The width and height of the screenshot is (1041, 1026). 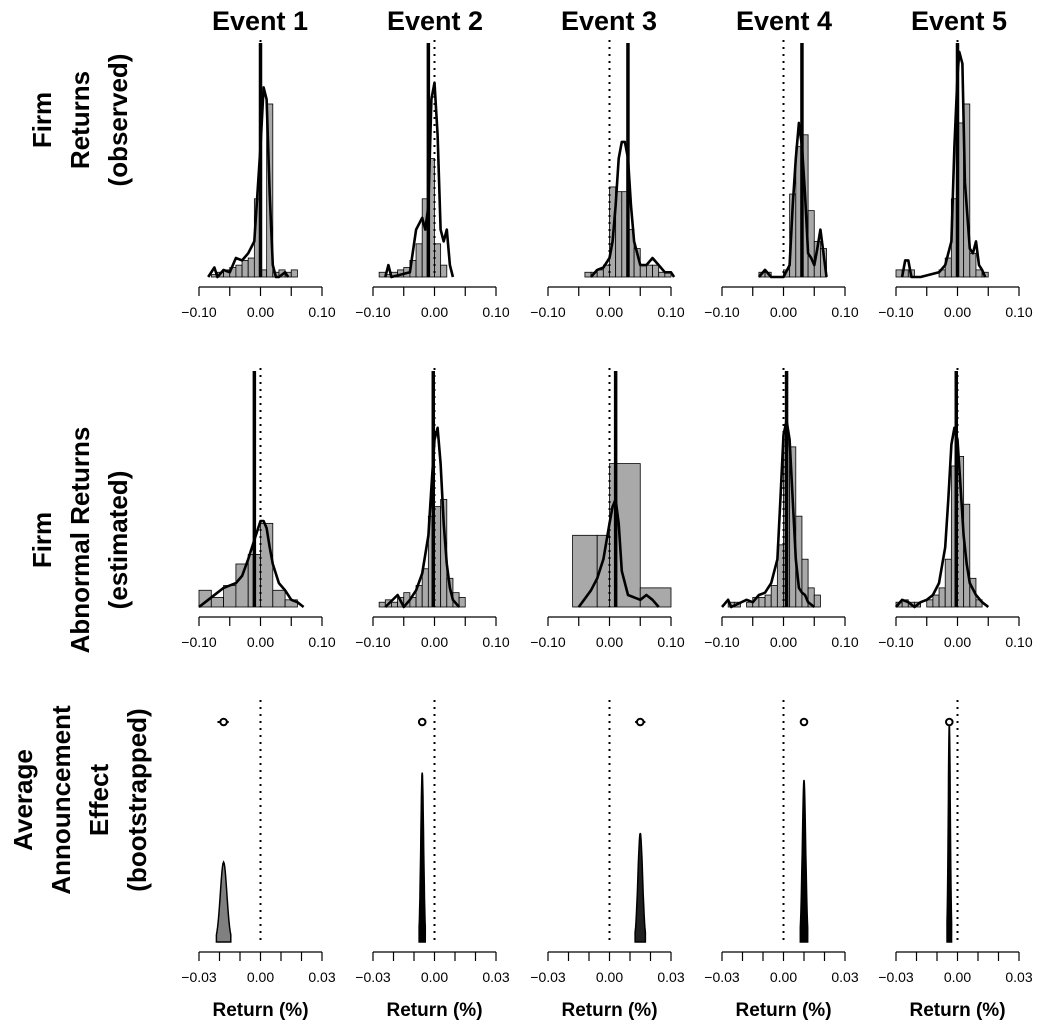 What do you see at coordinates (137, 799) in the screenshot?
I see `row-label-3-line-4: (bootstrapped)` at bounding box center [137, 799].